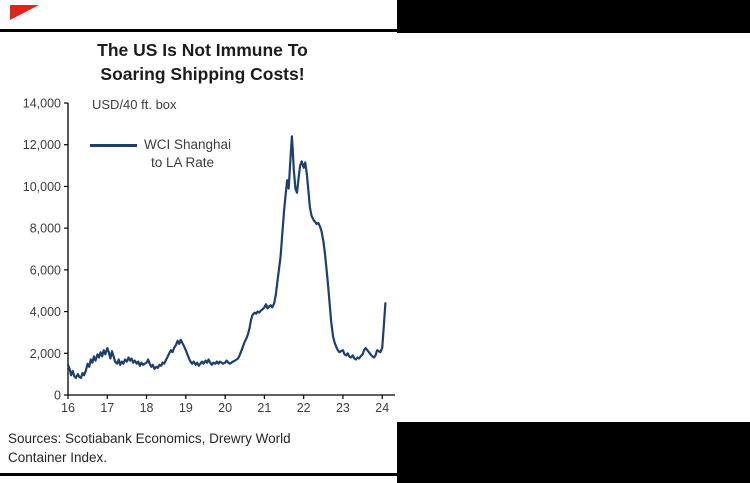 This screenshot has width=750, height=483. Describe the element at coordinates (187, 154) in the screenshot. I see `legend-label: WCI Shanghai to LA Rate` at that location.